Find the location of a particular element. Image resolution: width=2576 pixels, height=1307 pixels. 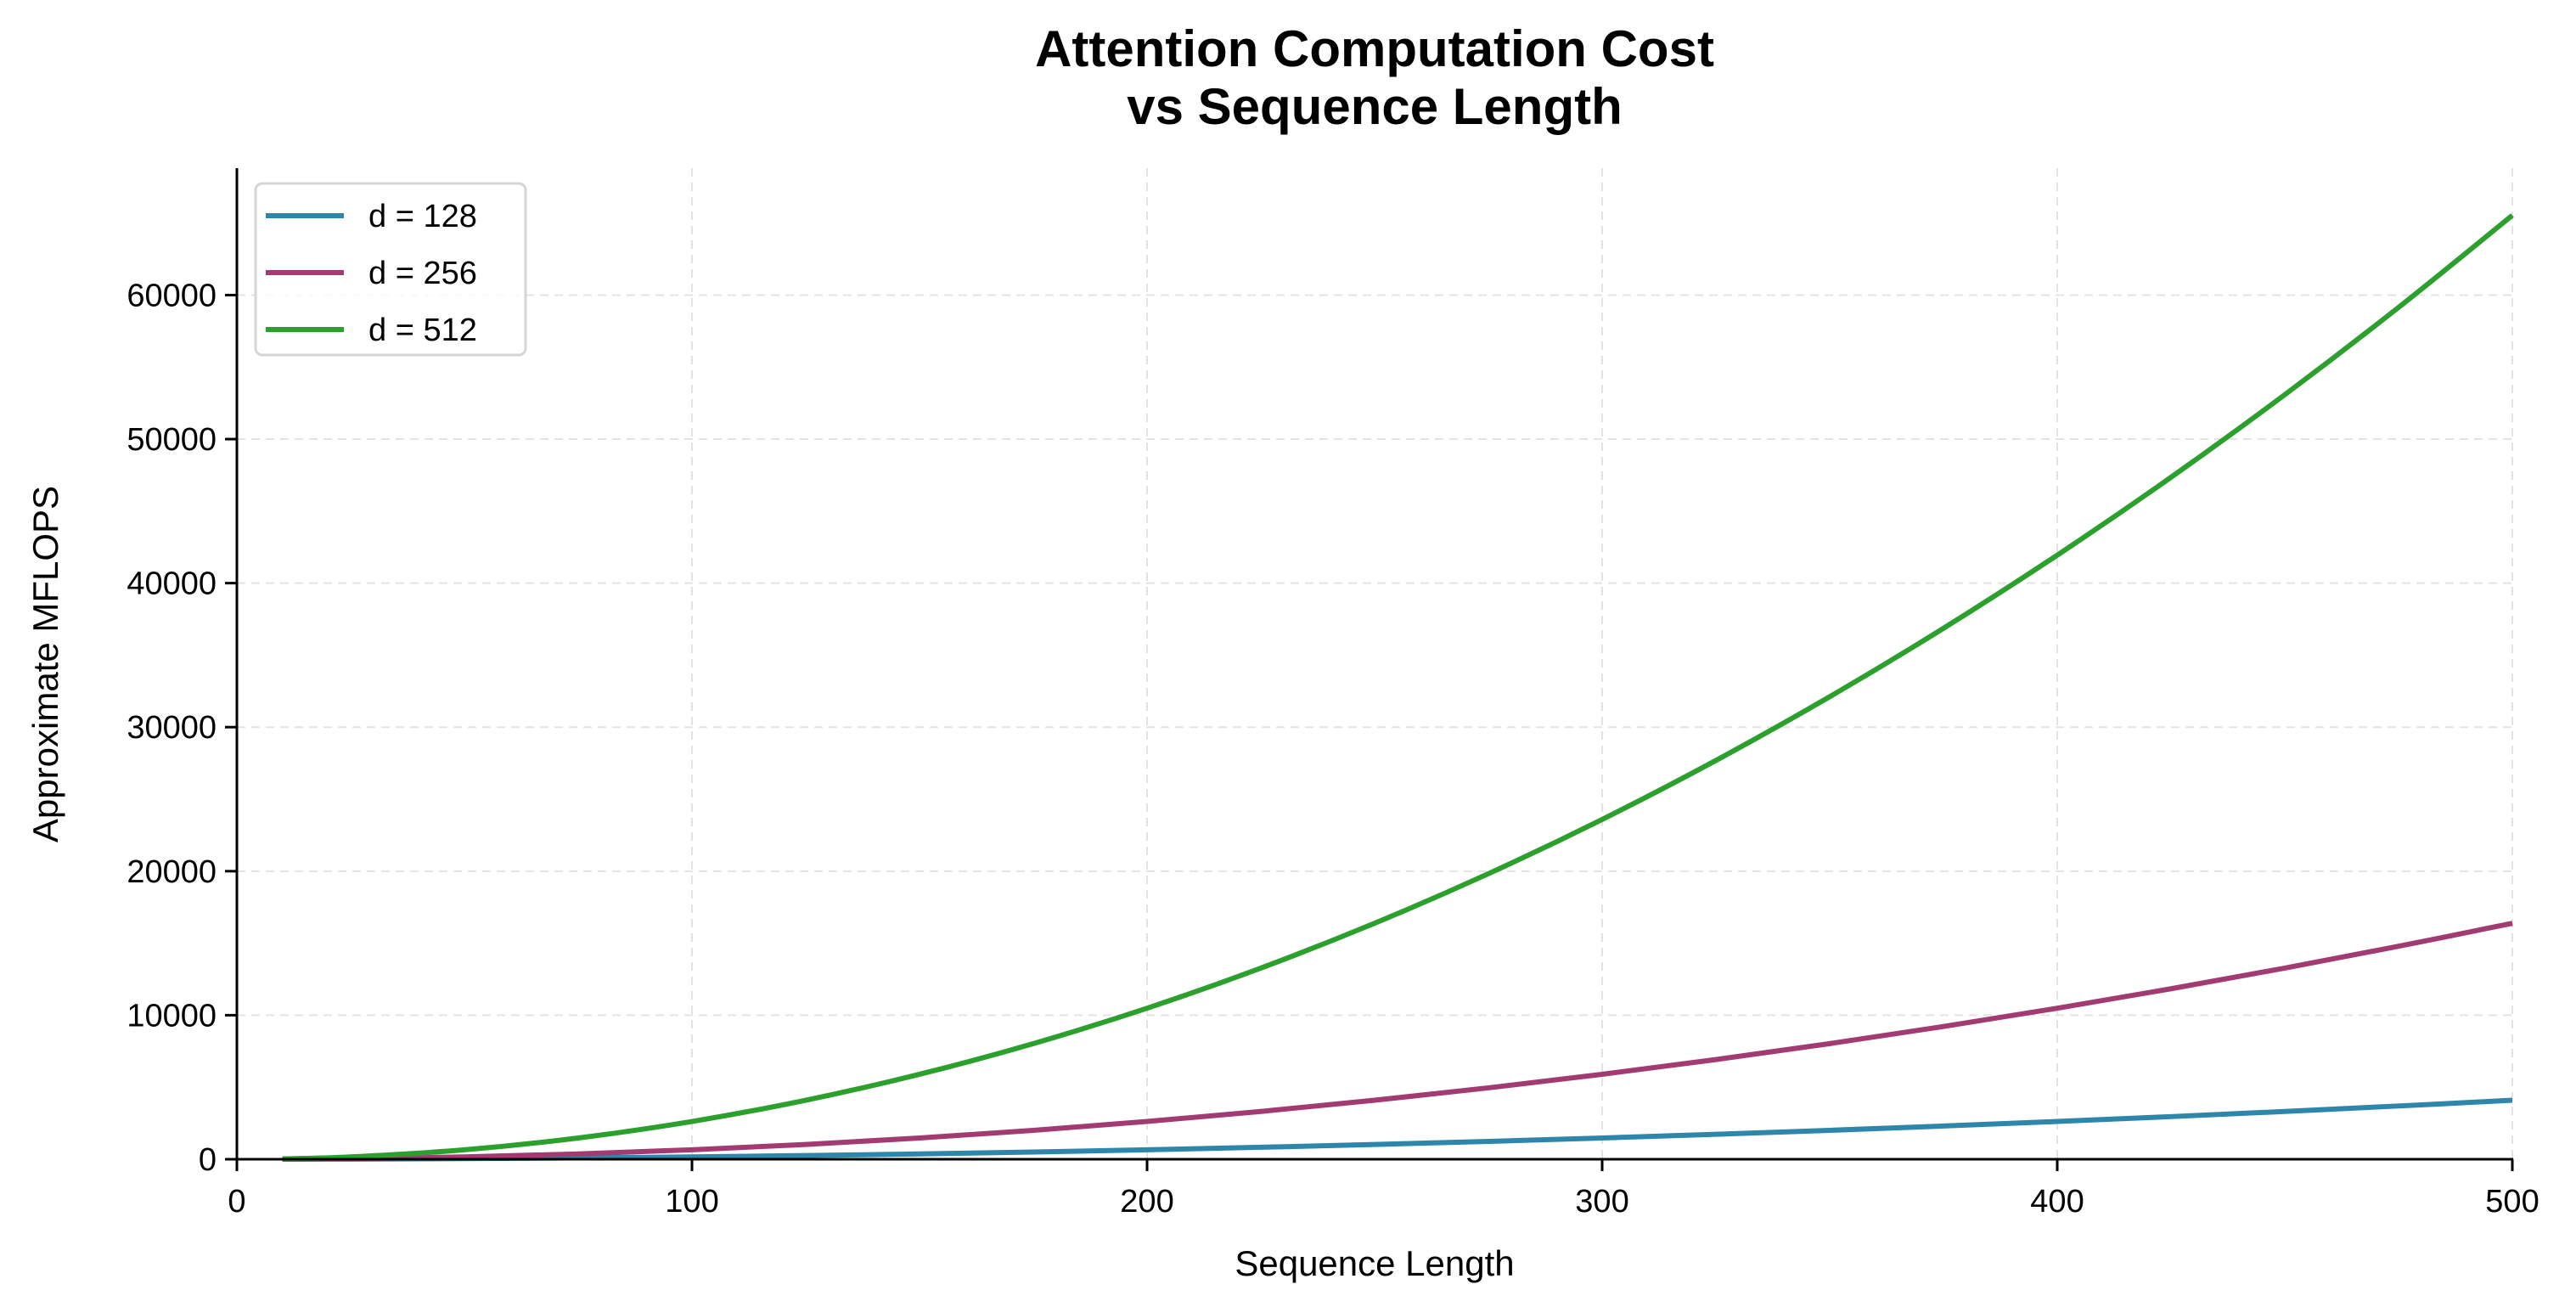

x-axis-label: Sequence Length is located at coordinates (1374, 1263).